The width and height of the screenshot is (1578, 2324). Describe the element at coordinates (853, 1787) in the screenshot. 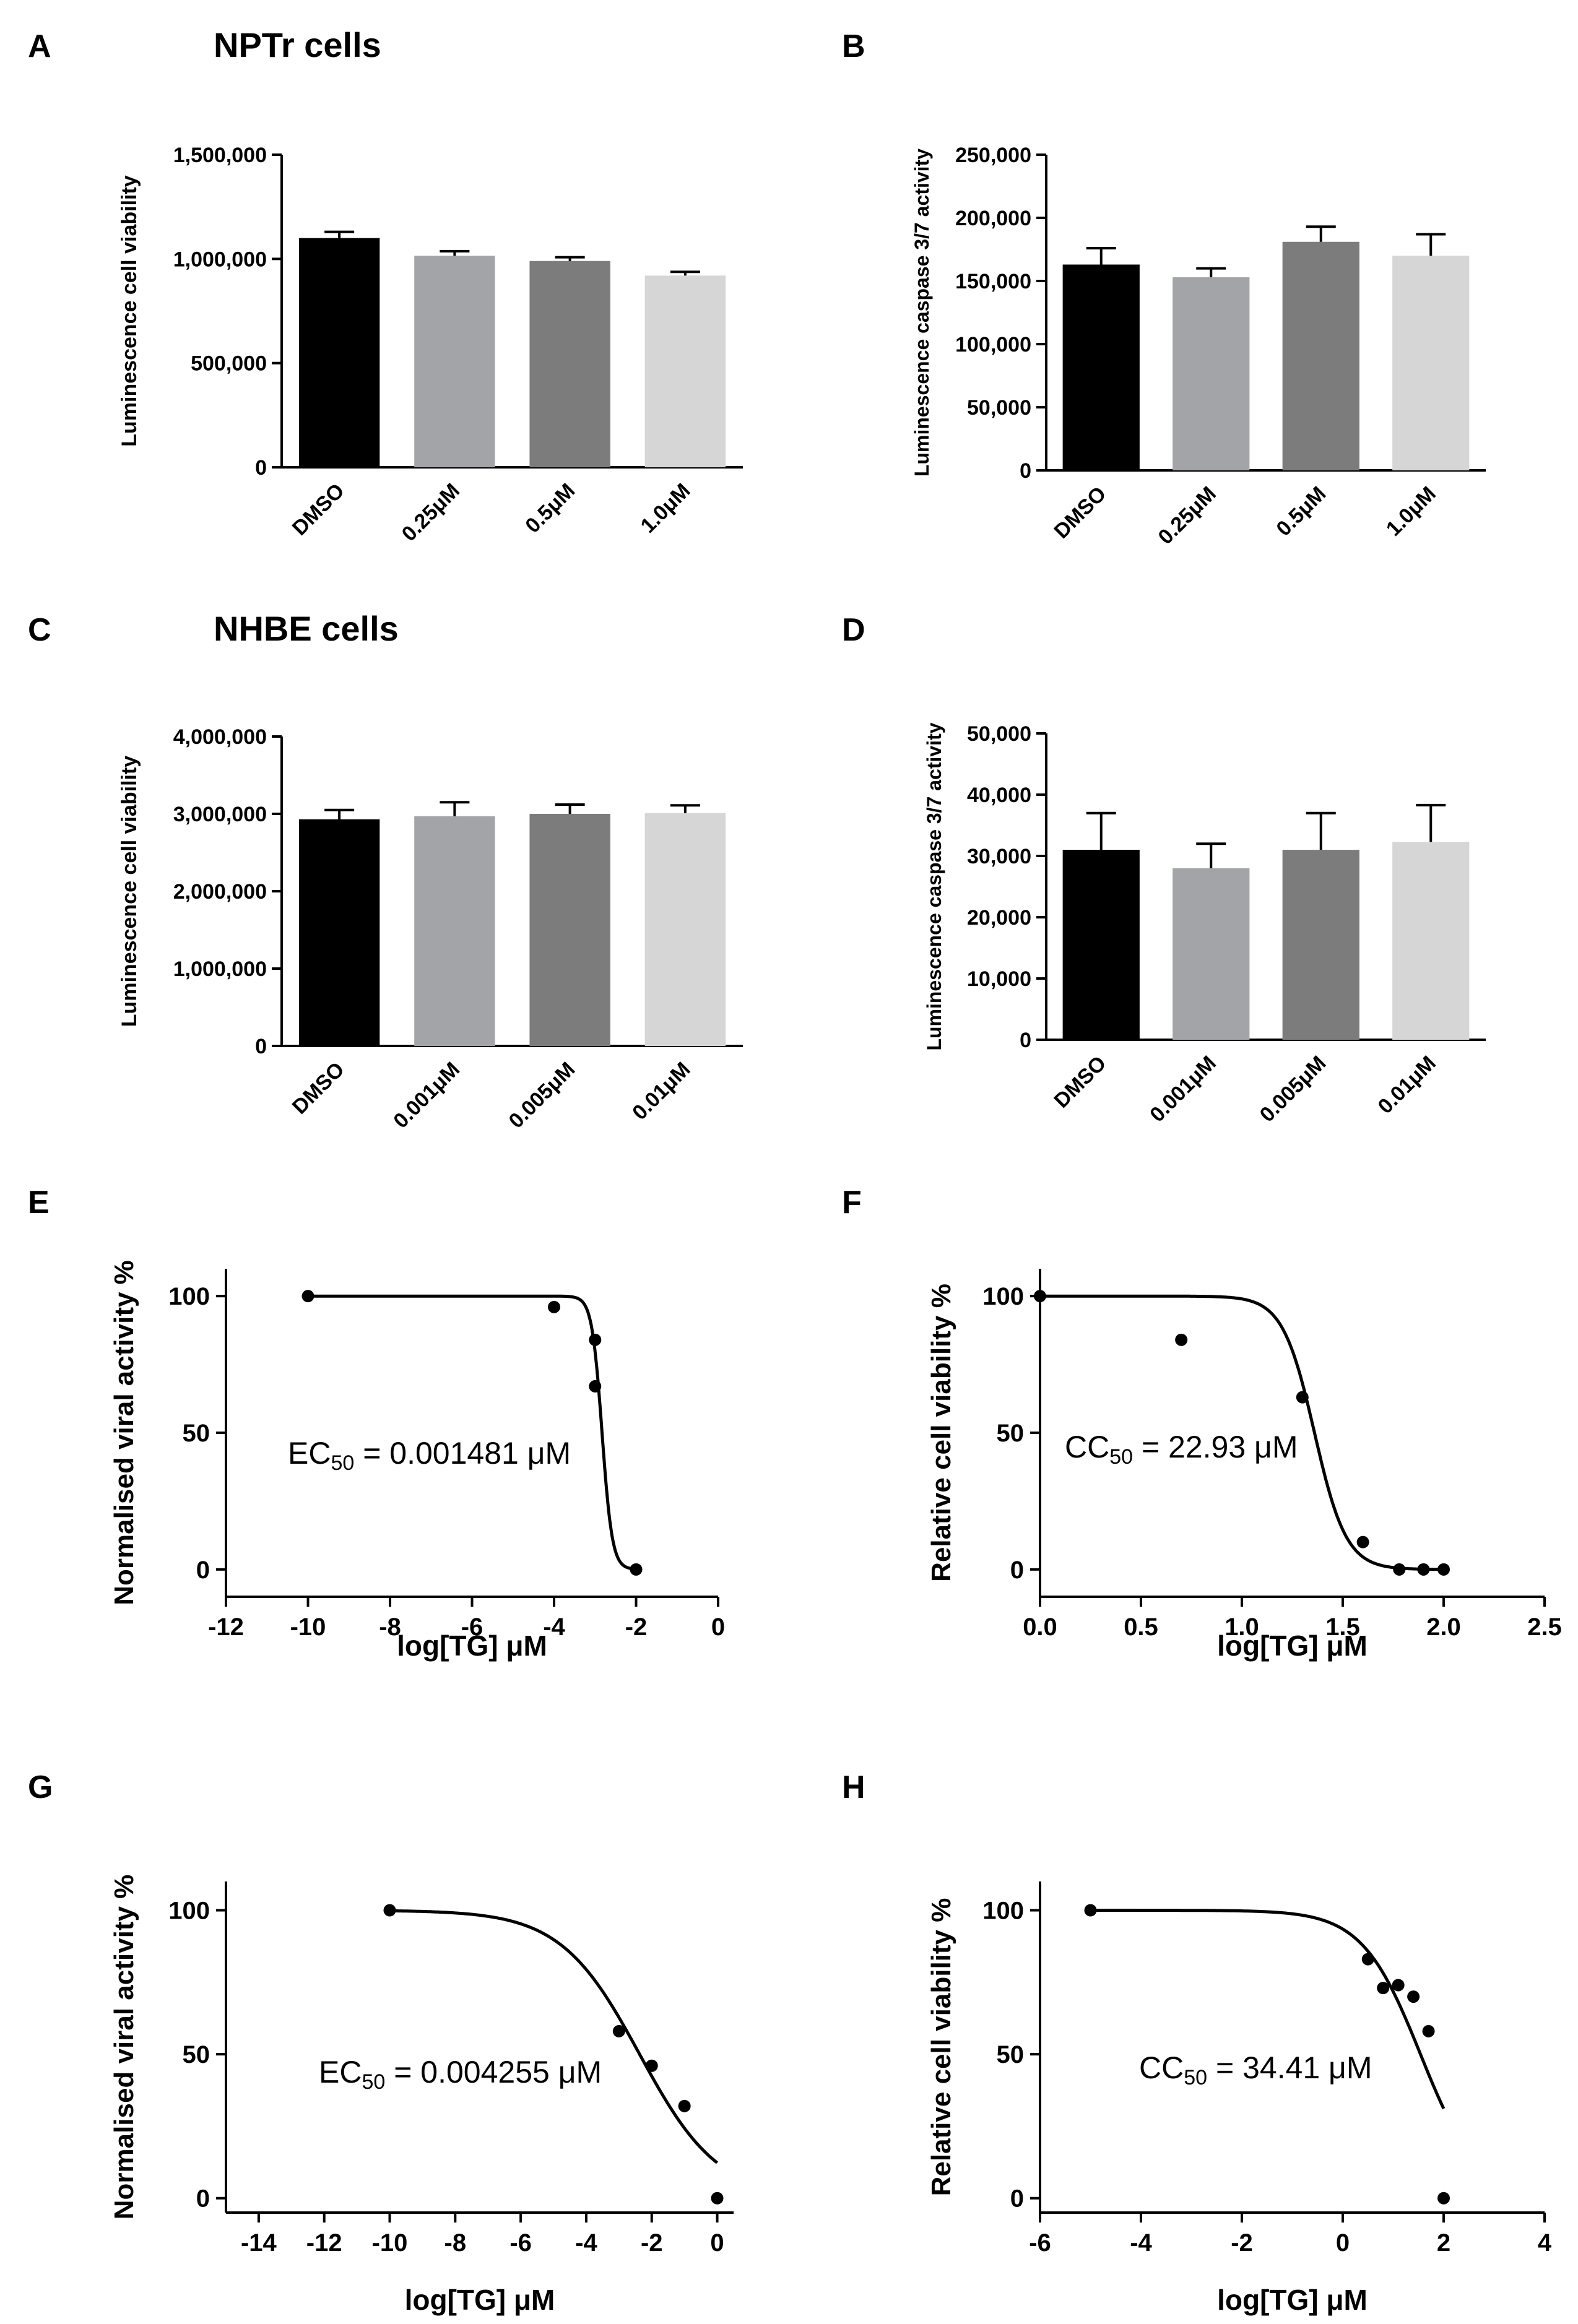

I see `chart-h-panel-letter: H` at that location.